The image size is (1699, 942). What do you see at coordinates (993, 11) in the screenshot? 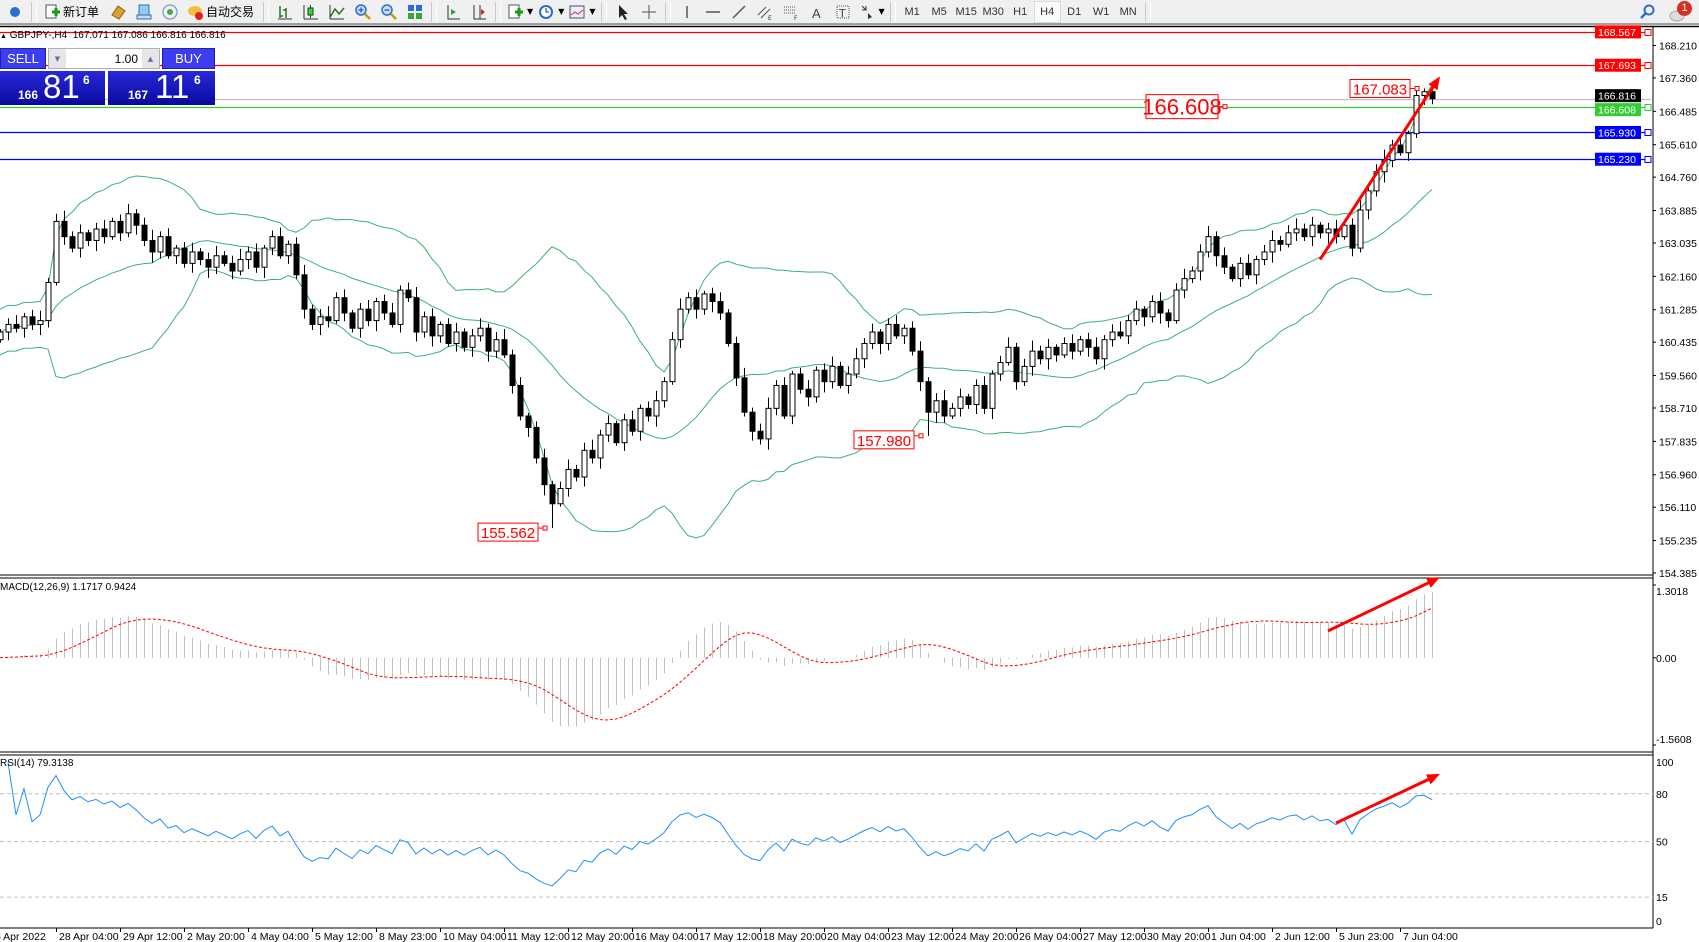
I see `timeframe-m30: M30` at bounding box center [993, 11].